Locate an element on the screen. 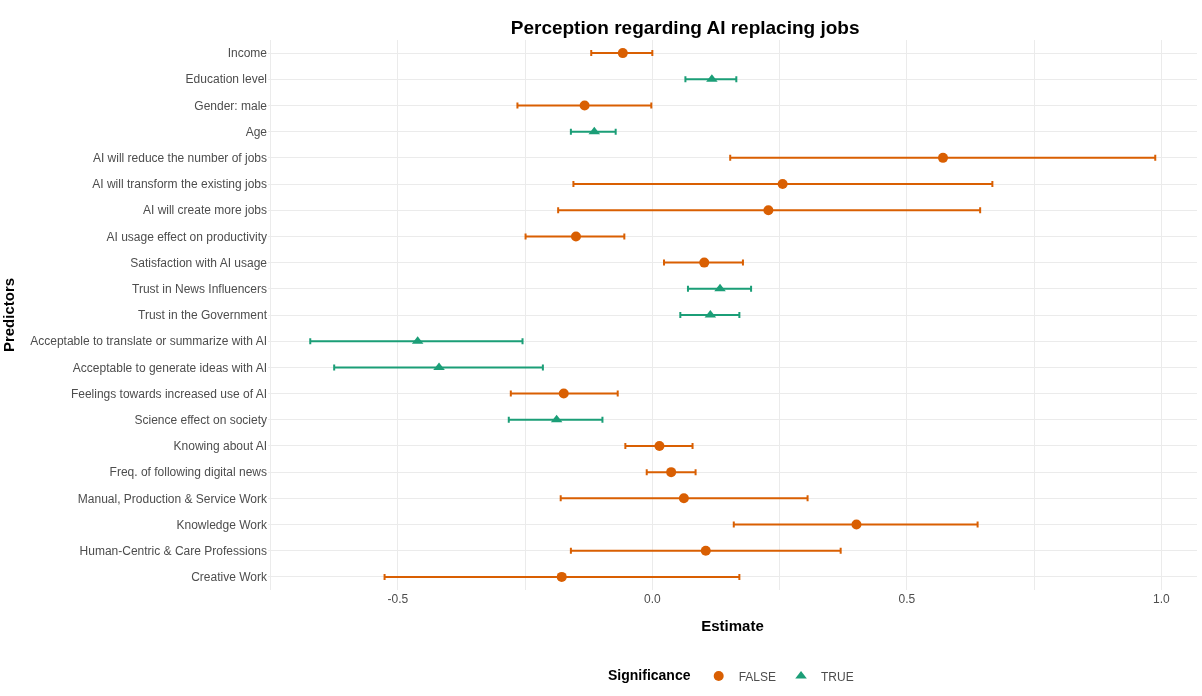 This screenshot has height=696, width=1202. y-tick-label: AI will create more jobs is located at coordinates (204, 210).